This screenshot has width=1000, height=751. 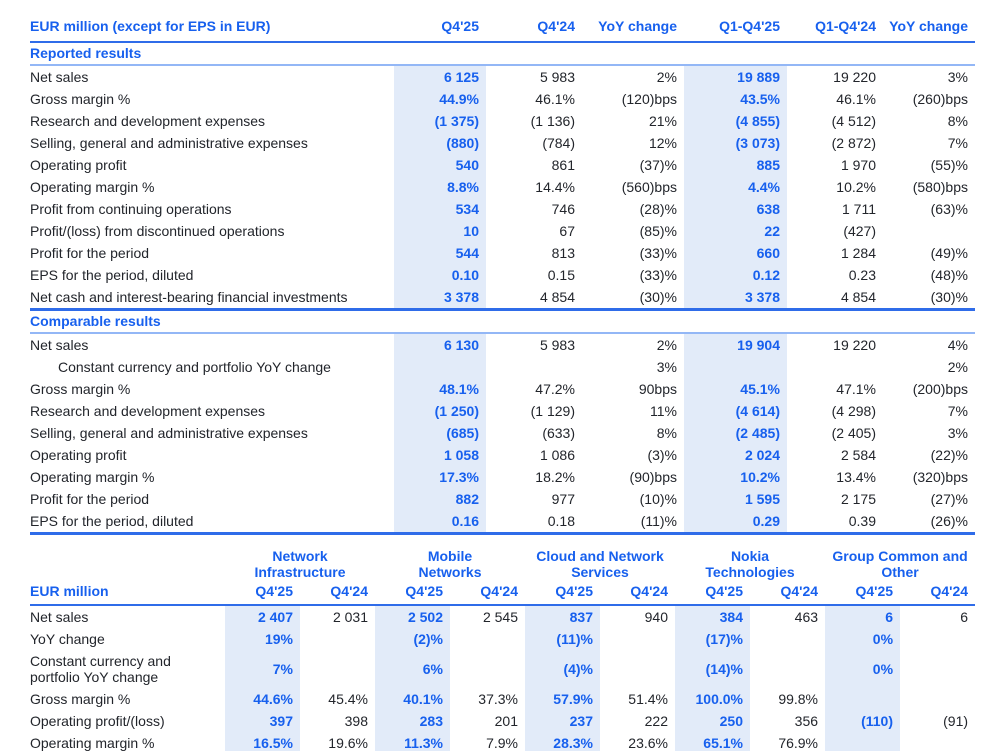 What do you see at coordinates (555, 187) in the screenshot?
I see `value-cell: 14.4%` at bounding box center [555, 187].